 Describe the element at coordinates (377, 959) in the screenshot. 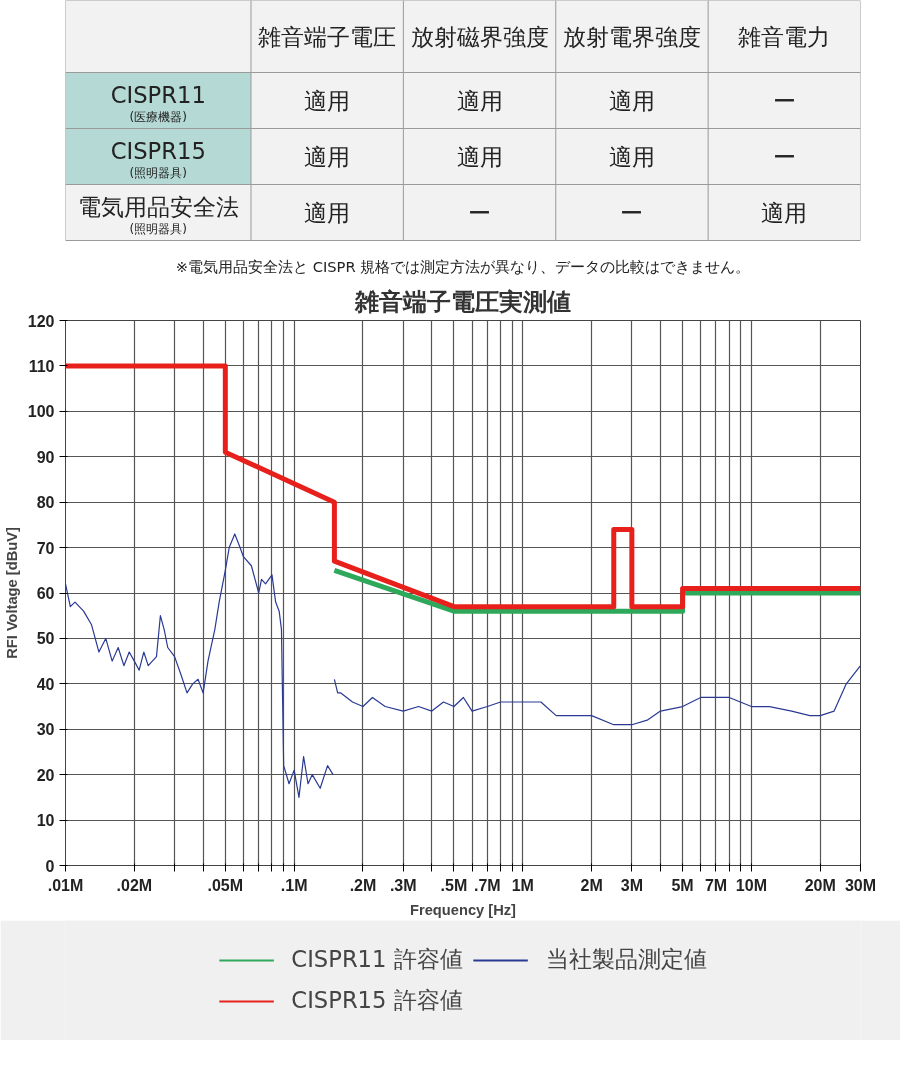

I see `legend-label: CISPR11 許容値` at that location.